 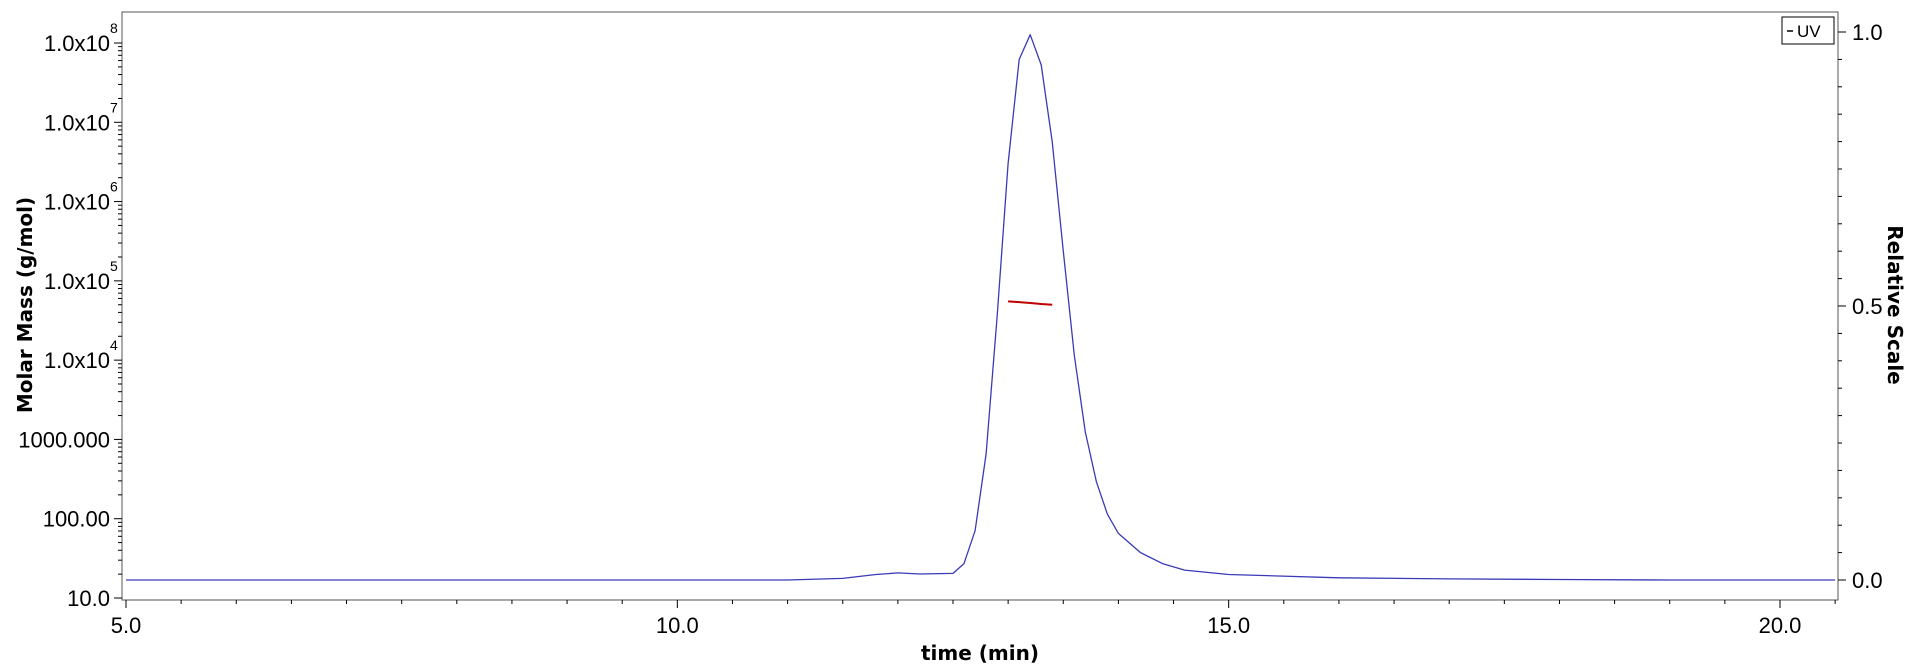 I want to click on y-tick-exponent: 7, so click(x=114, y=107).